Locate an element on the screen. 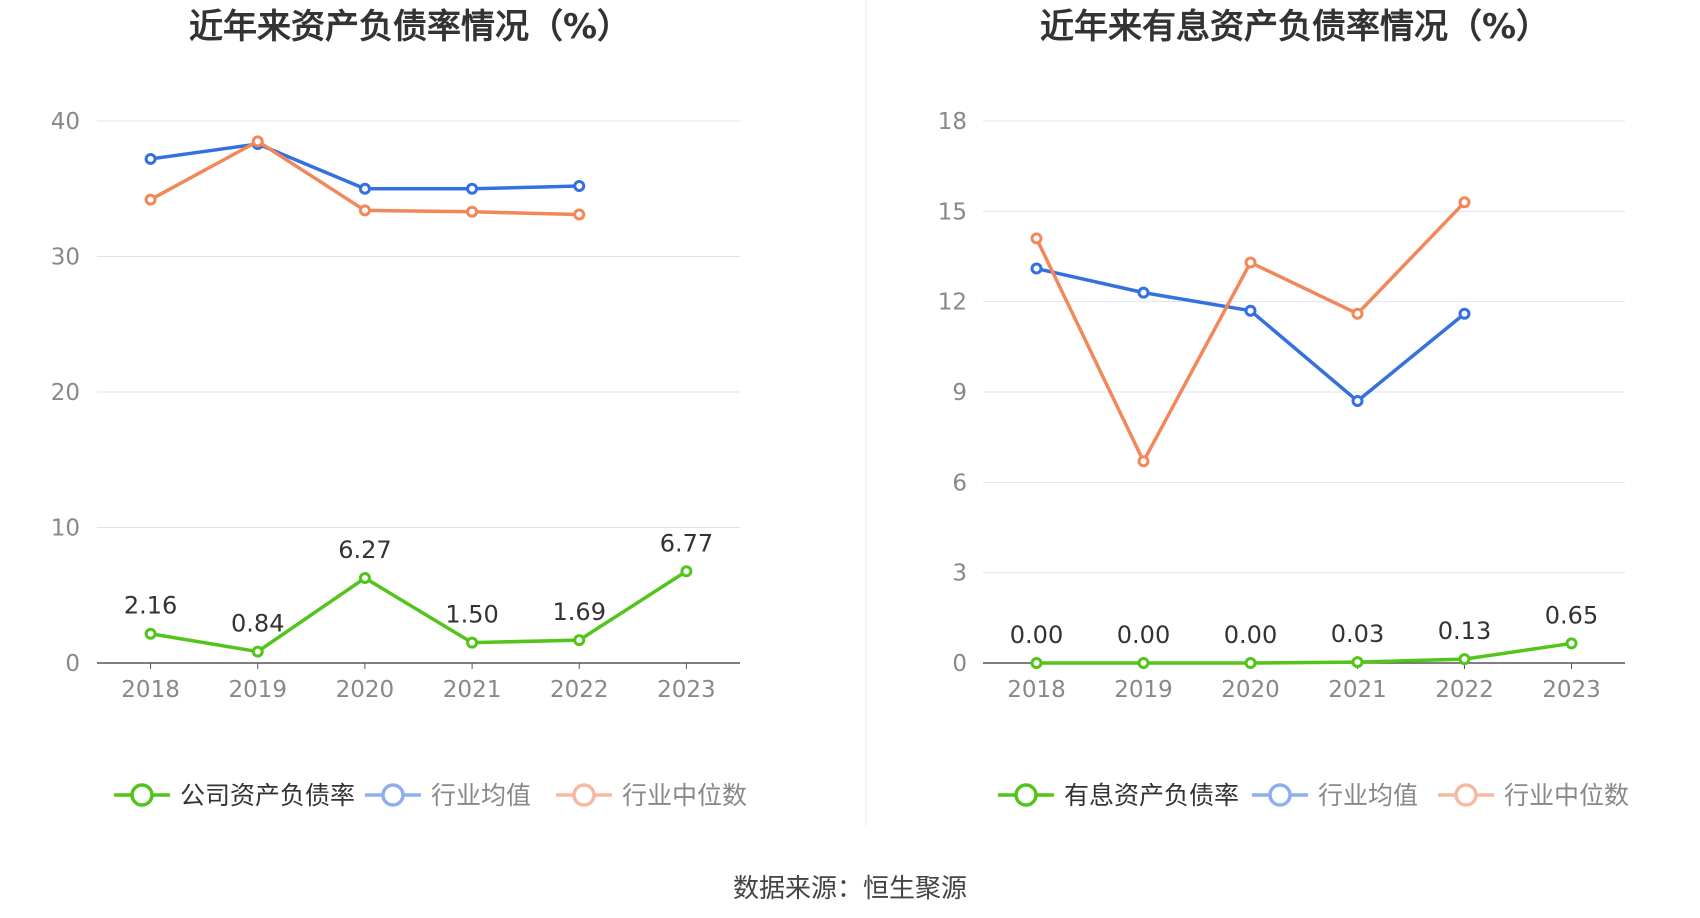 This screenshot has height=918, width=1700. data-label: 1.50 is located at coordinates (471, 615).